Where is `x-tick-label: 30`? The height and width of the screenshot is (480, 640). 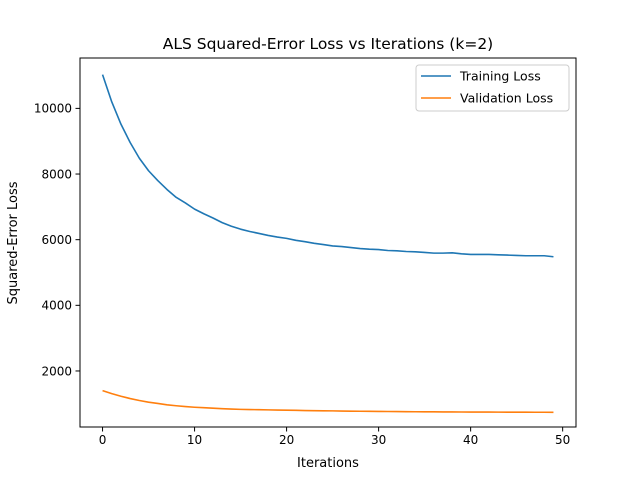 x-tick-label: 30 is located at coordinates (378, 440).